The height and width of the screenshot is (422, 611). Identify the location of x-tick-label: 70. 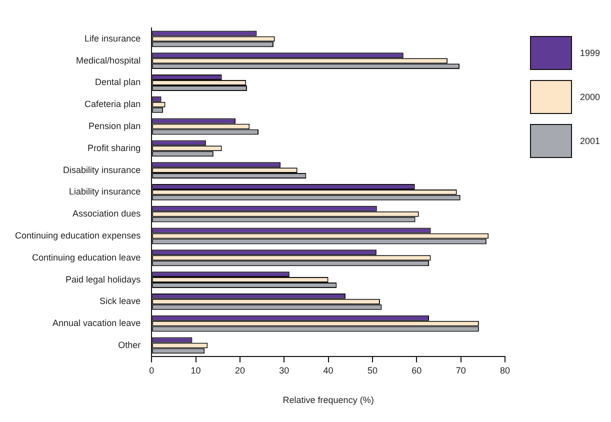
(461, 370).